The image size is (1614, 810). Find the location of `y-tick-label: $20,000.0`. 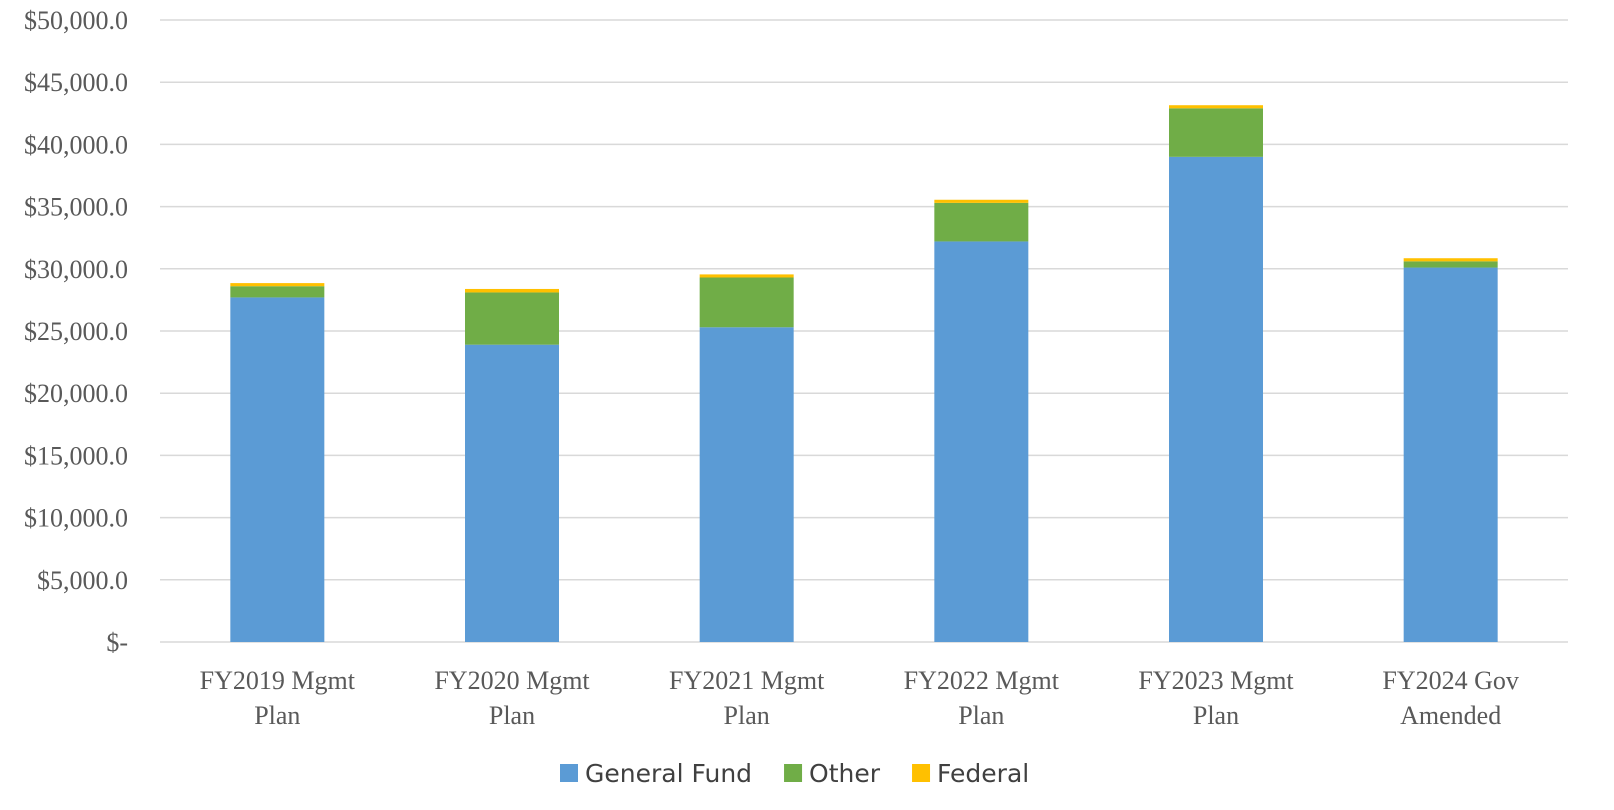

y-tick-label: $20,000.0 is located at coordinates (76, 393).